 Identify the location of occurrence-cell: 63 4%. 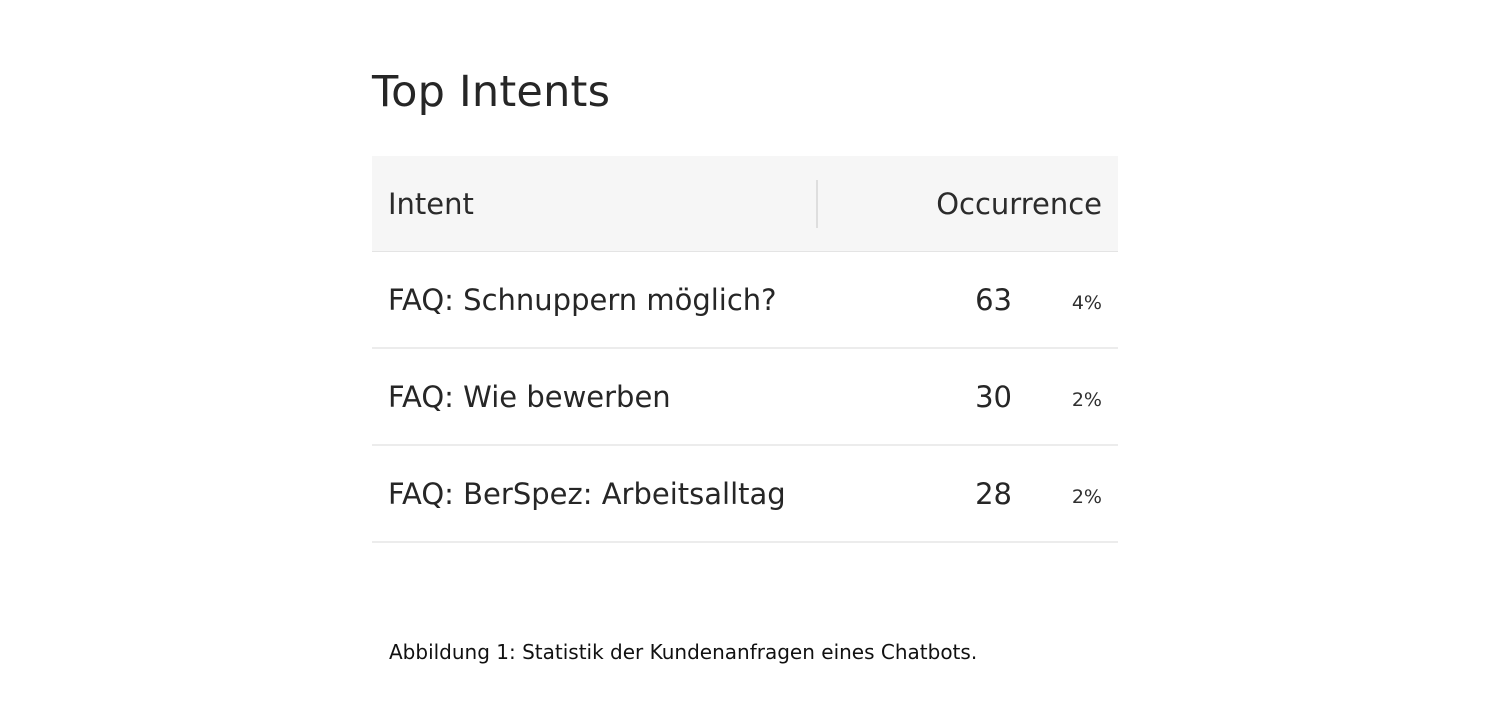
(968, 300).